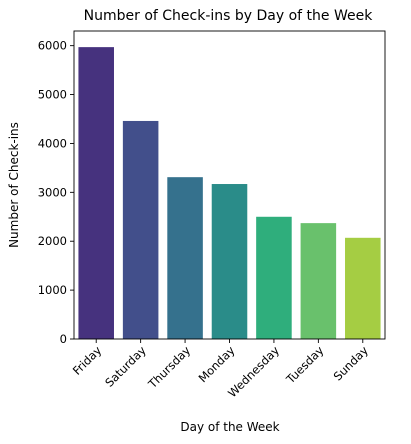 Image resolution: width=411 pixels, height=444 pixels. What do you see at coordinates (63, 339) in the screenshot?
I see `y-tick-label: 0` at bounding box center [63, 339].